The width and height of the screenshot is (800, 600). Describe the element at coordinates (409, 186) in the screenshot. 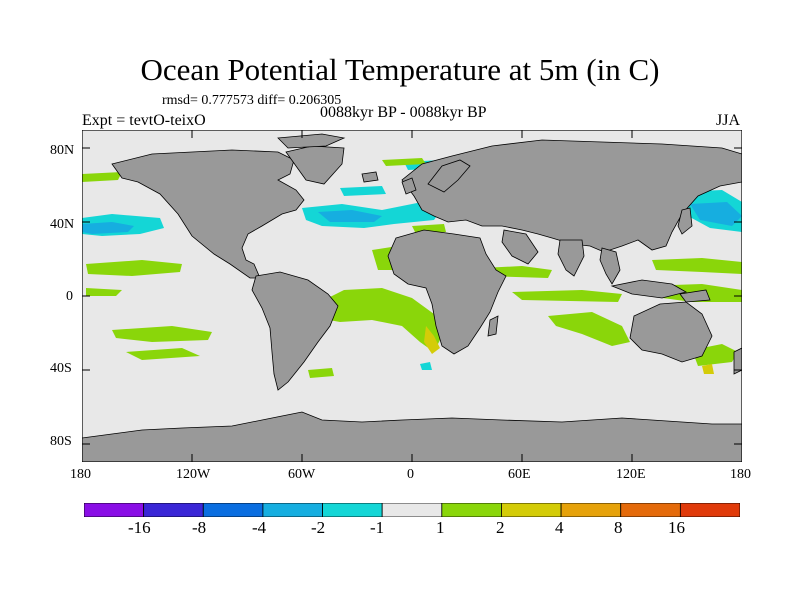

I see `uk` at that location.